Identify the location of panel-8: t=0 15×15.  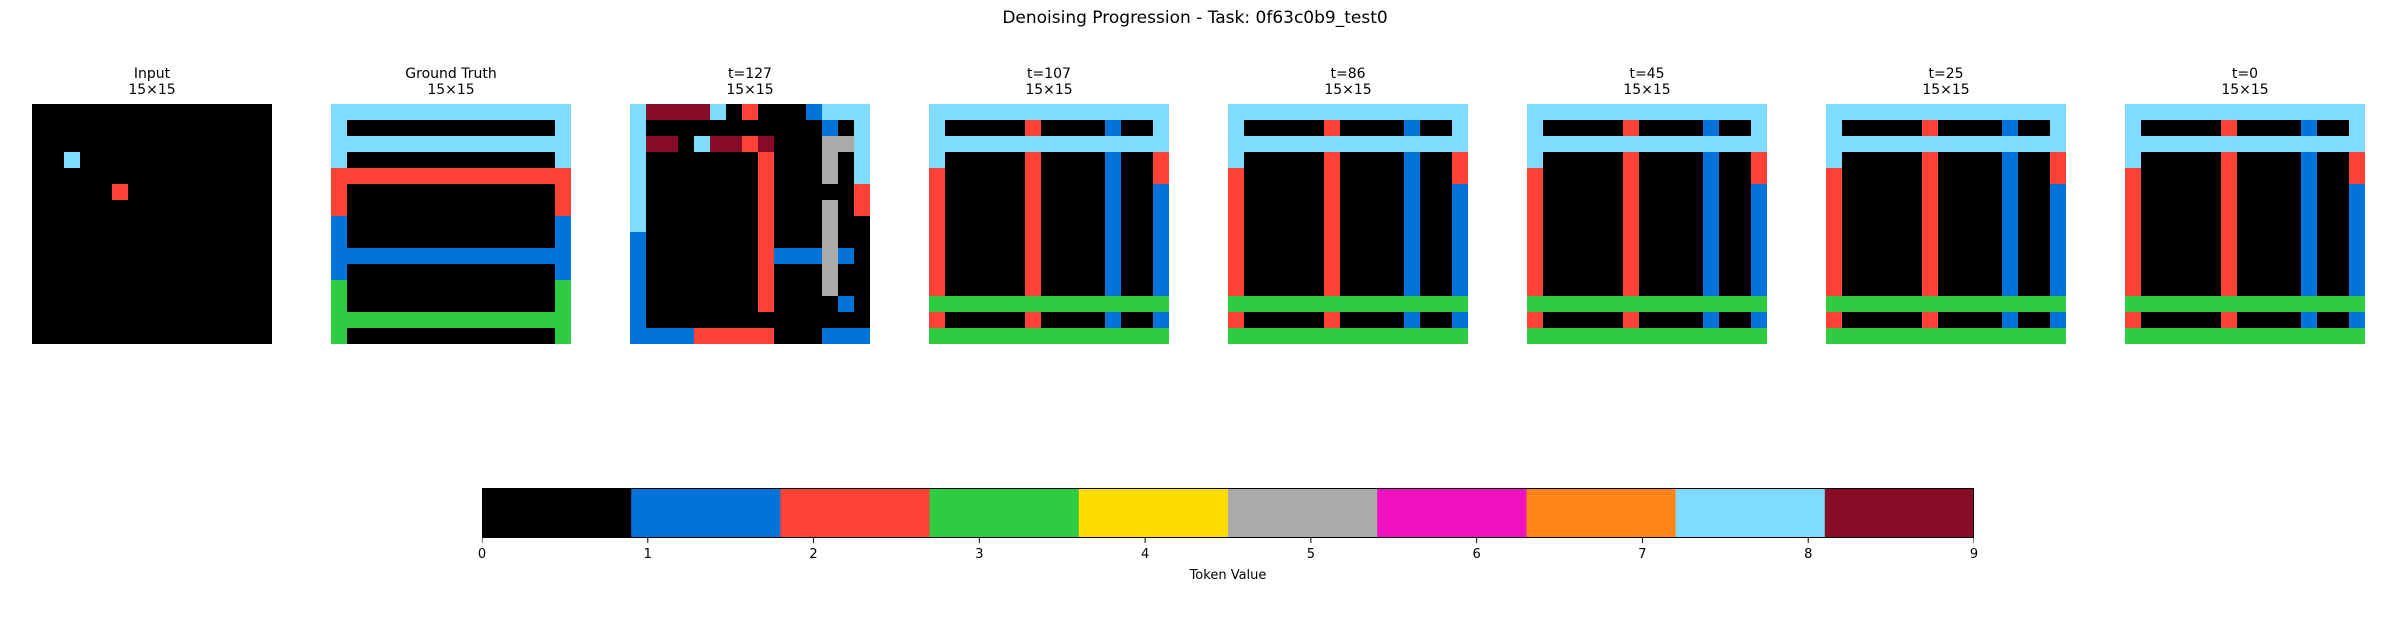
(2245, 205).